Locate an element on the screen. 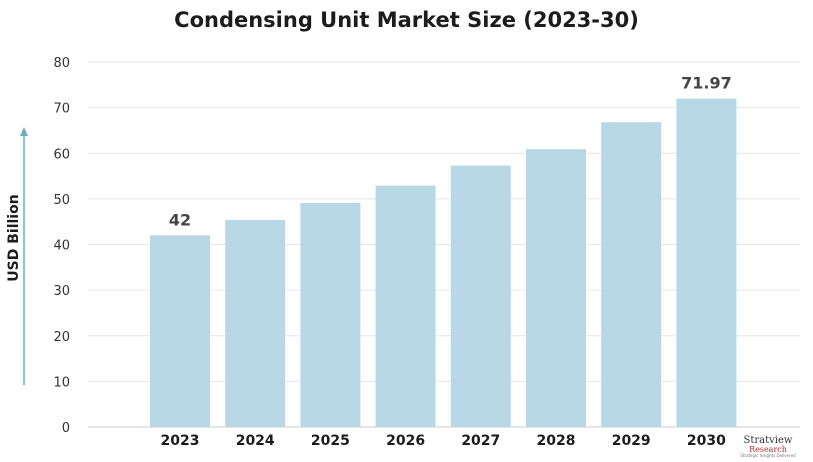  x-tick-label: 2026 is located at coordinates (405, 441).